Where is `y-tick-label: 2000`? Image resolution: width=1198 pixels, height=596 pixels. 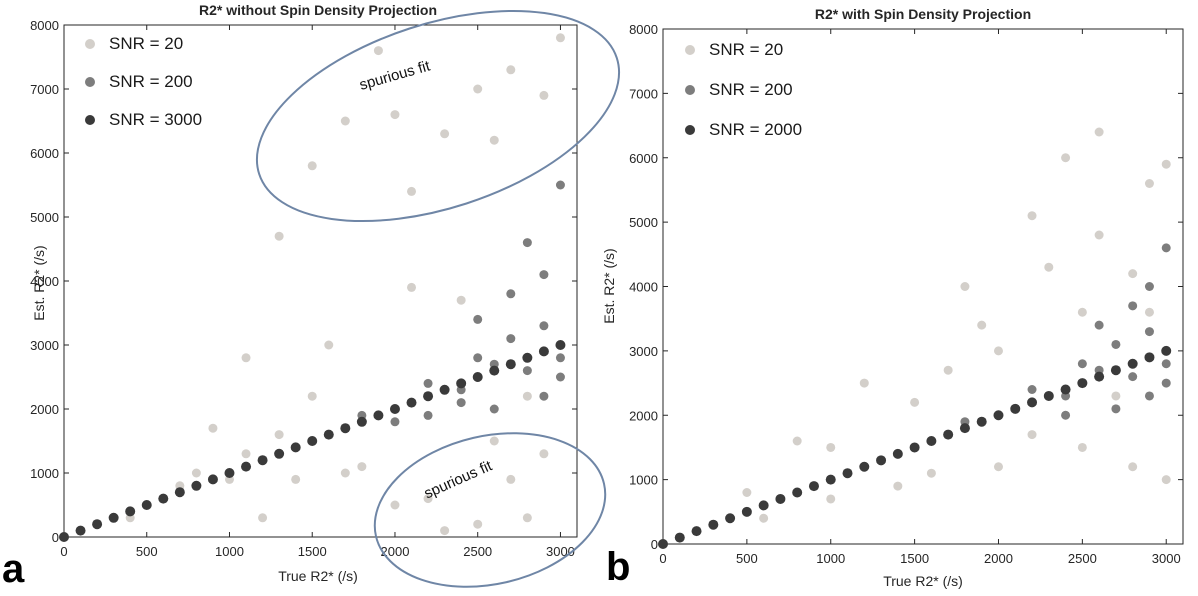 y-tick-label: 2000 is located at coordinates (44, 409).